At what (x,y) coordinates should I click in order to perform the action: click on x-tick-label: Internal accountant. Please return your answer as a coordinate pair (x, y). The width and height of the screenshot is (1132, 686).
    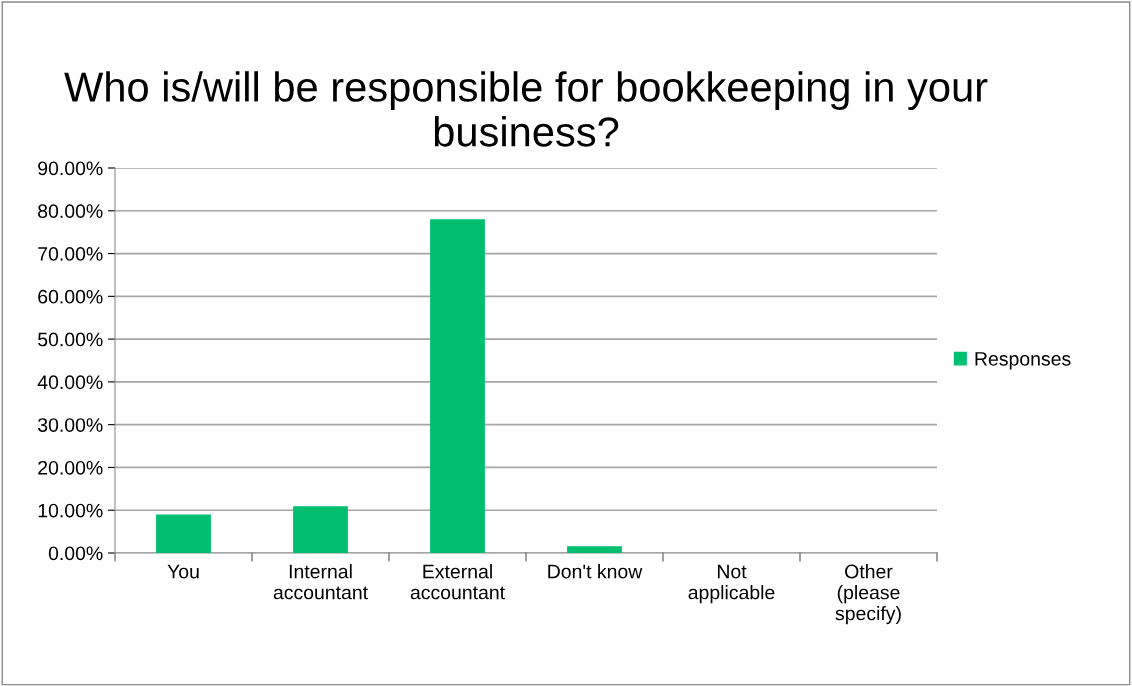
    Looking at the image, I should click on (320, 582).